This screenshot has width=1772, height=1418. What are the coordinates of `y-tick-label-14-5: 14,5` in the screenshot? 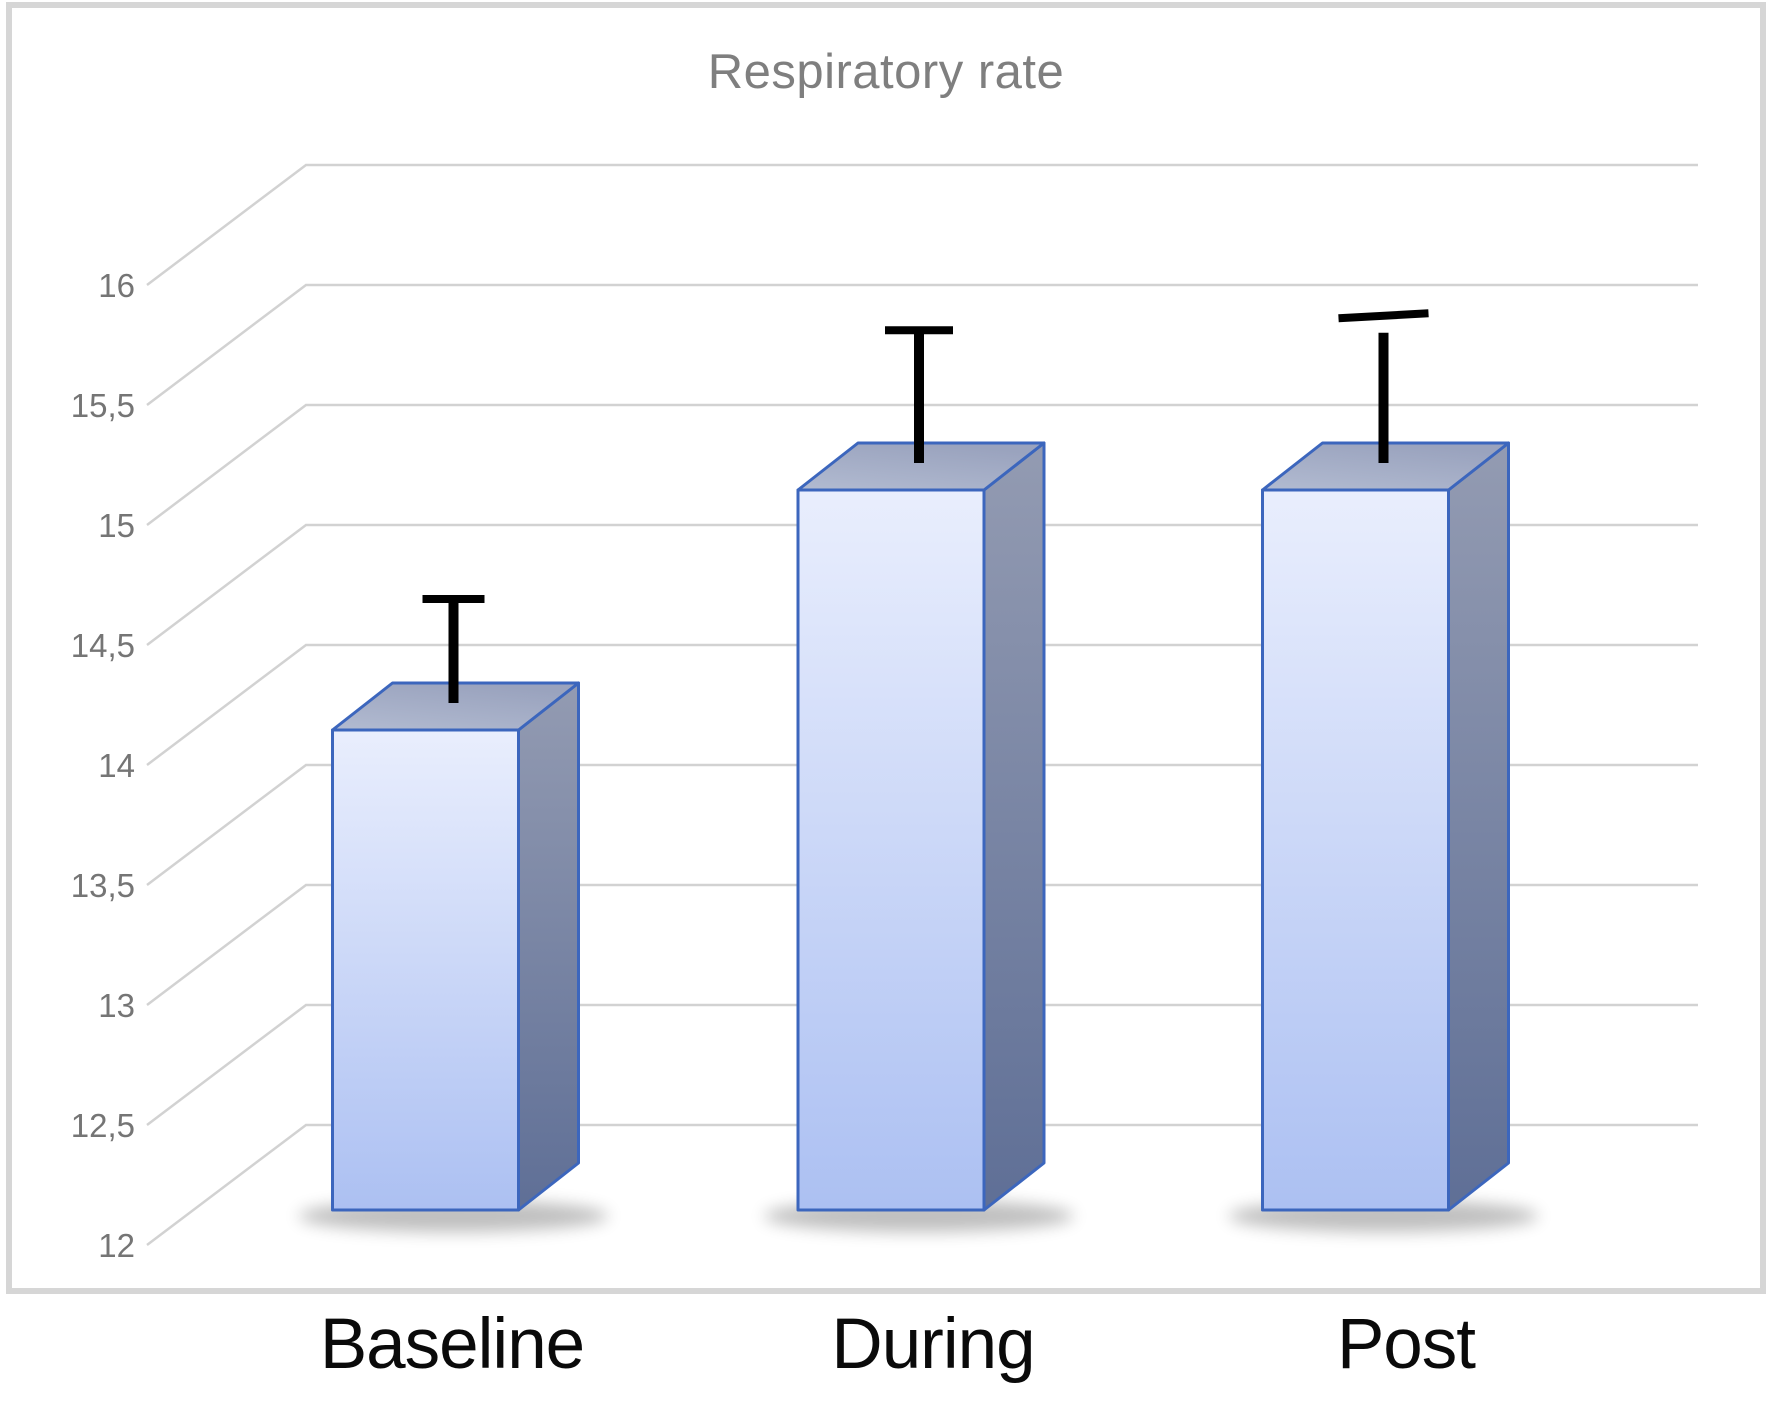 It's located at (103, 645).